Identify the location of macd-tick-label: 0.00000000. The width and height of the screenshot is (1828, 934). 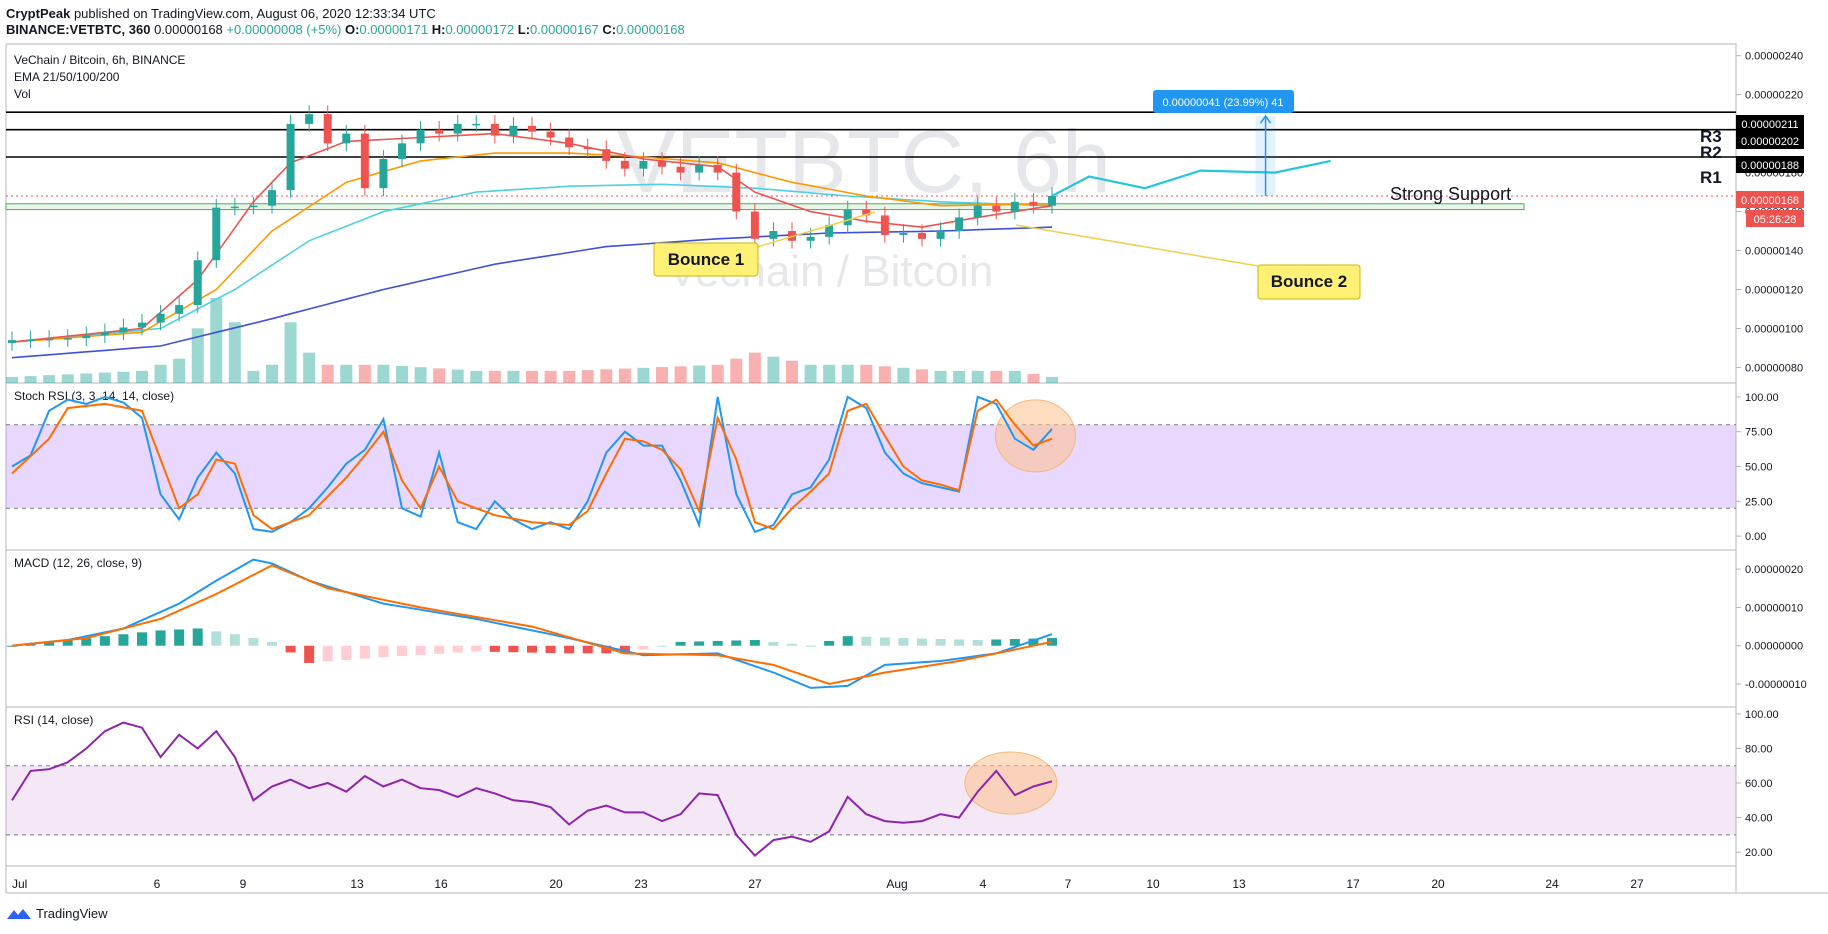
(1774, 647).